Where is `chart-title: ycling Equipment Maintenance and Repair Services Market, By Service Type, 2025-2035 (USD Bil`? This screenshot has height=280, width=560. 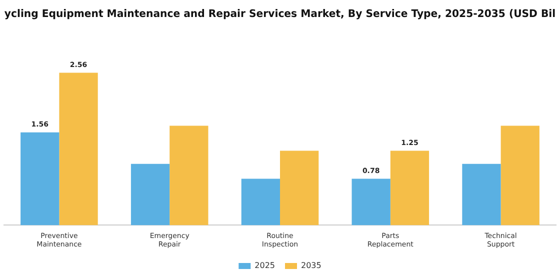 chart-title: ycling Equipment Maintenance and Repair Services Market, By Service Type, 2025-2035 (USD Bil is located at coordinates (280, 14).